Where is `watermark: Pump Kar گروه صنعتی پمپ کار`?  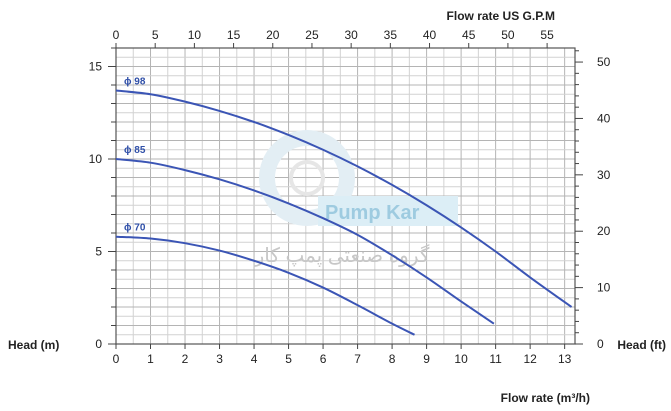
watermark: Pump Kar گروه صنعتی پمپ کار is located at coordinates (356, 199).